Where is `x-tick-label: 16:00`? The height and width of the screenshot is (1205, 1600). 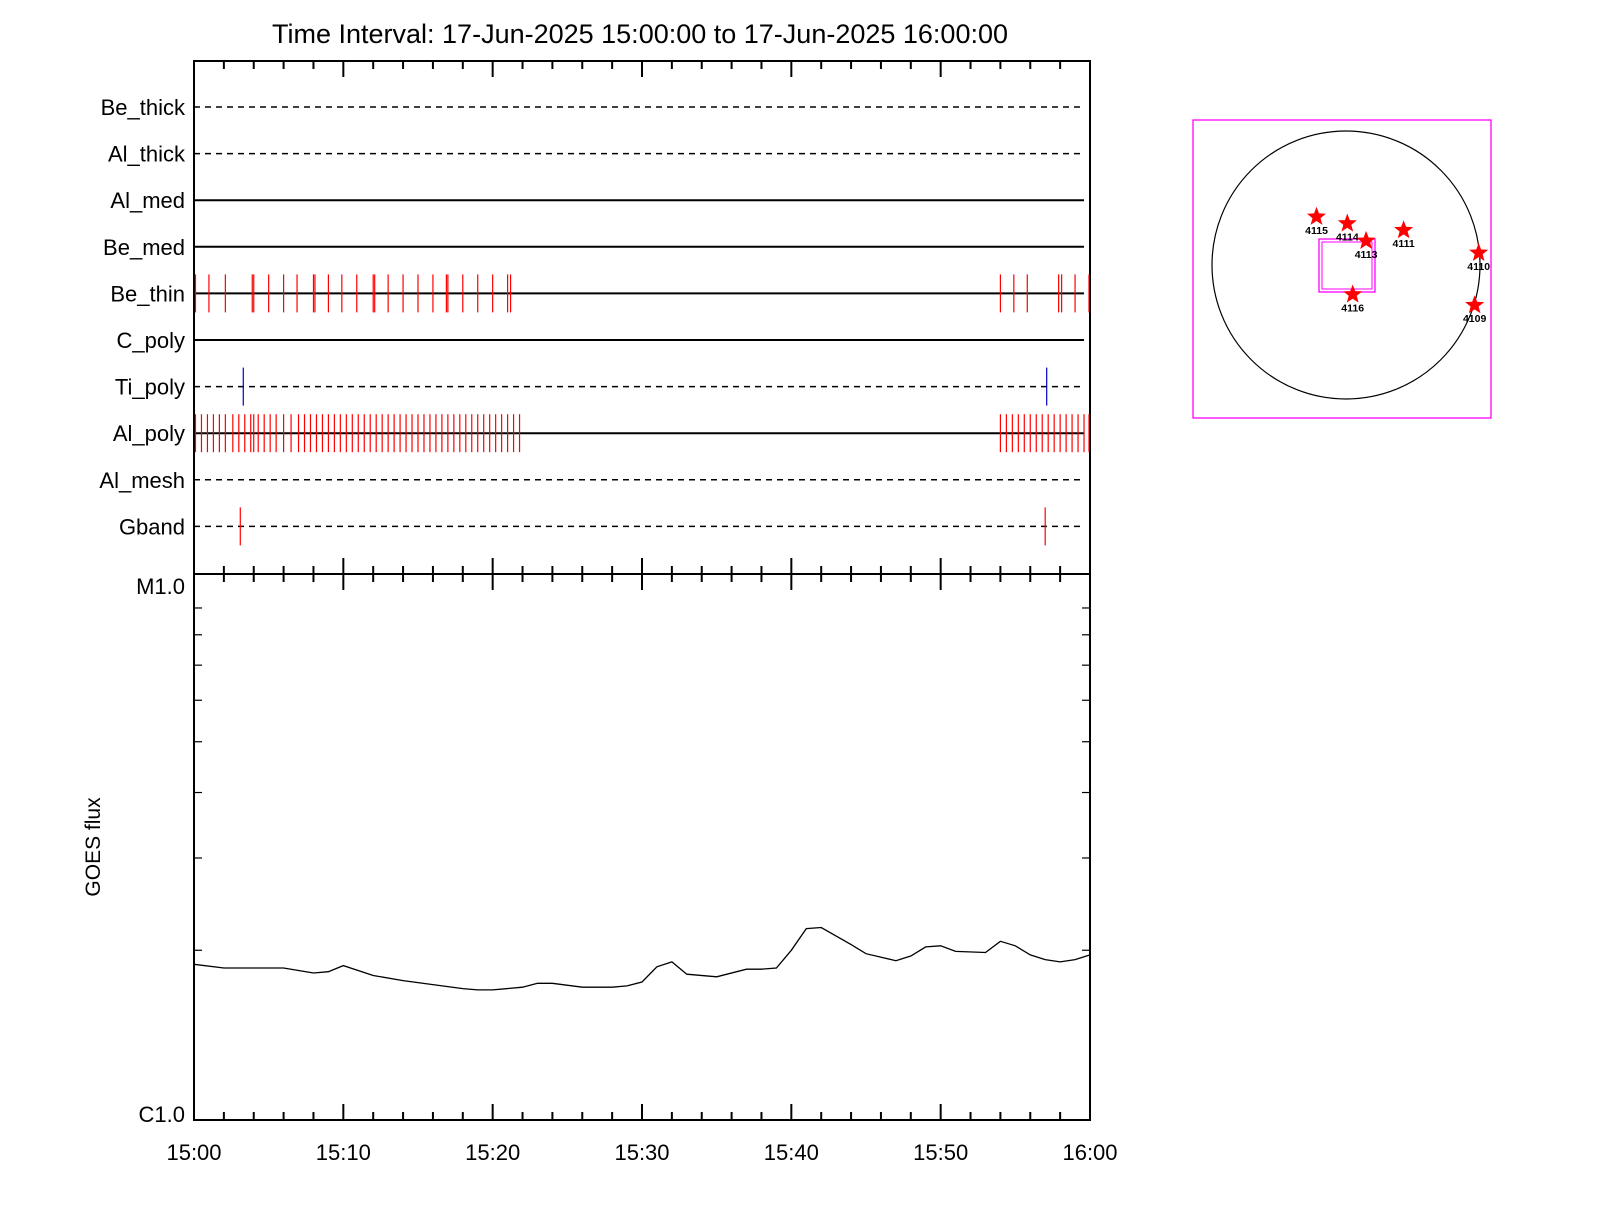
x-tick-label: 16:00 is located at coordinates (1089, 1152).